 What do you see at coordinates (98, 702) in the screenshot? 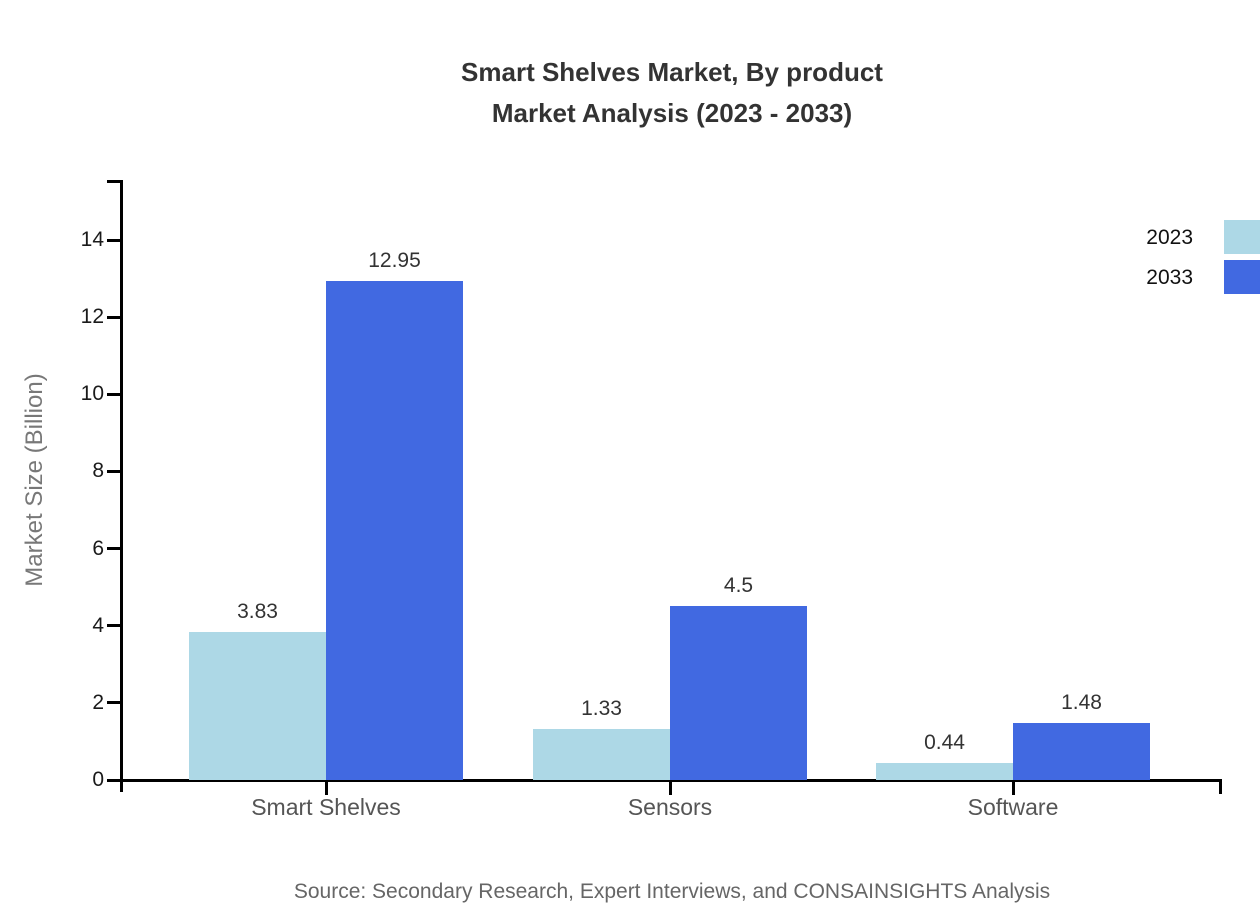
I see `y-tick-label: 2` at bounding box center [98, 702].